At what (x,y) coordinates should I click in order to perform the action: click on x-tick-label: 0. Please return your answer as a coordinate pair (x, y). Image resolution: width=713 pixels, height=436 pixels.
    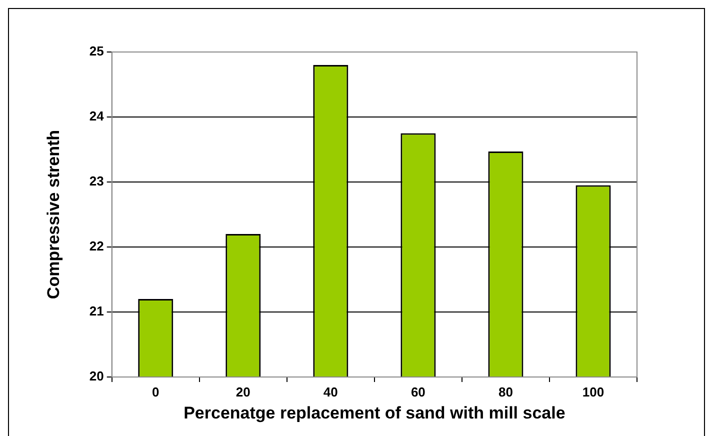
    Looking at the image, I should click on (156, 392).